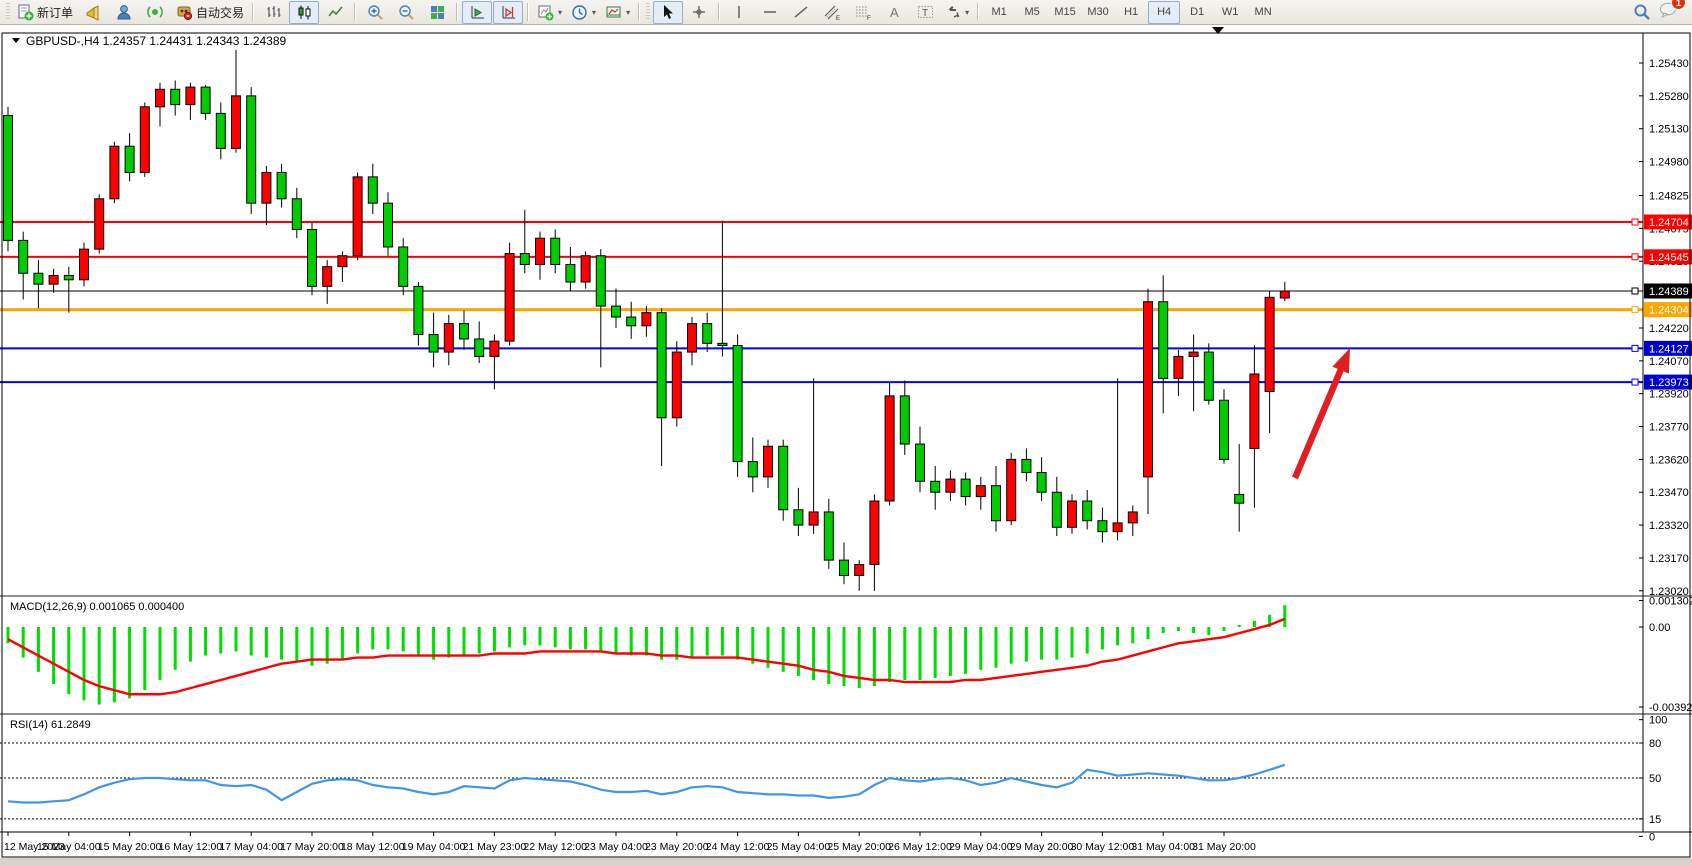 The height and width of the screenshot is (865, 1692). I want to click on profile-button, so click(124, 12).